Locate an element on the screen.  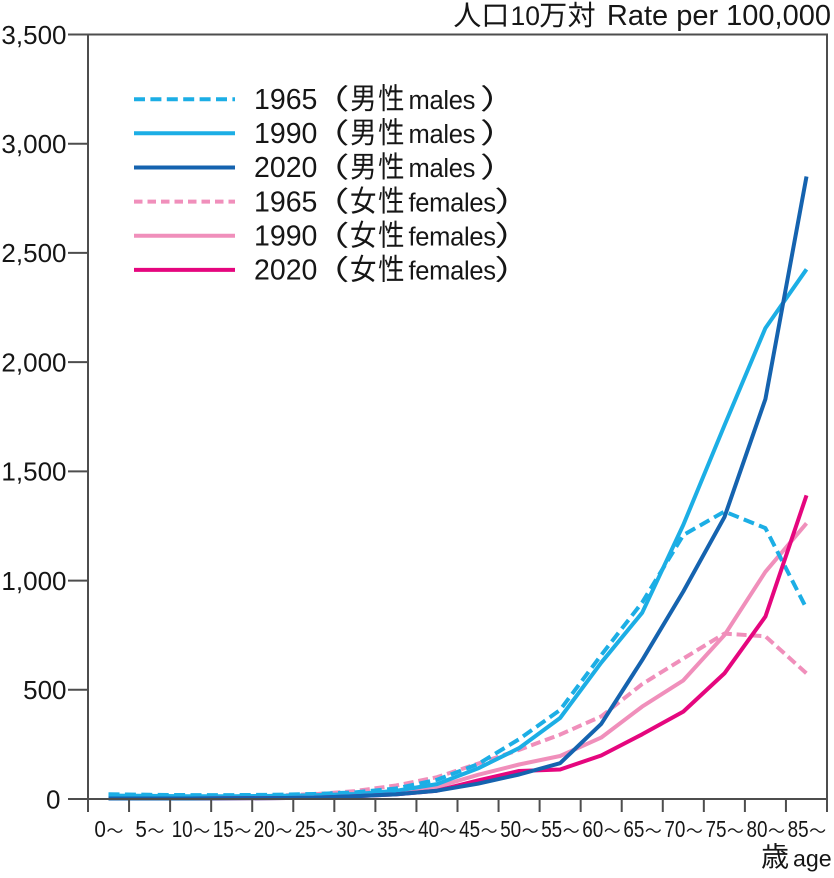
svg-text: 80 is located at coordinates (757, 829).